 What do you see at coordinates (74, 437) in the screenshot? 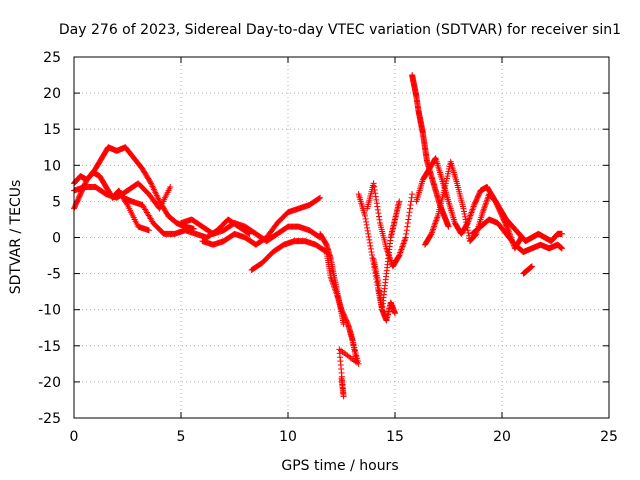
I see `x-tick-label: 0` at bounding box center [74, 437].